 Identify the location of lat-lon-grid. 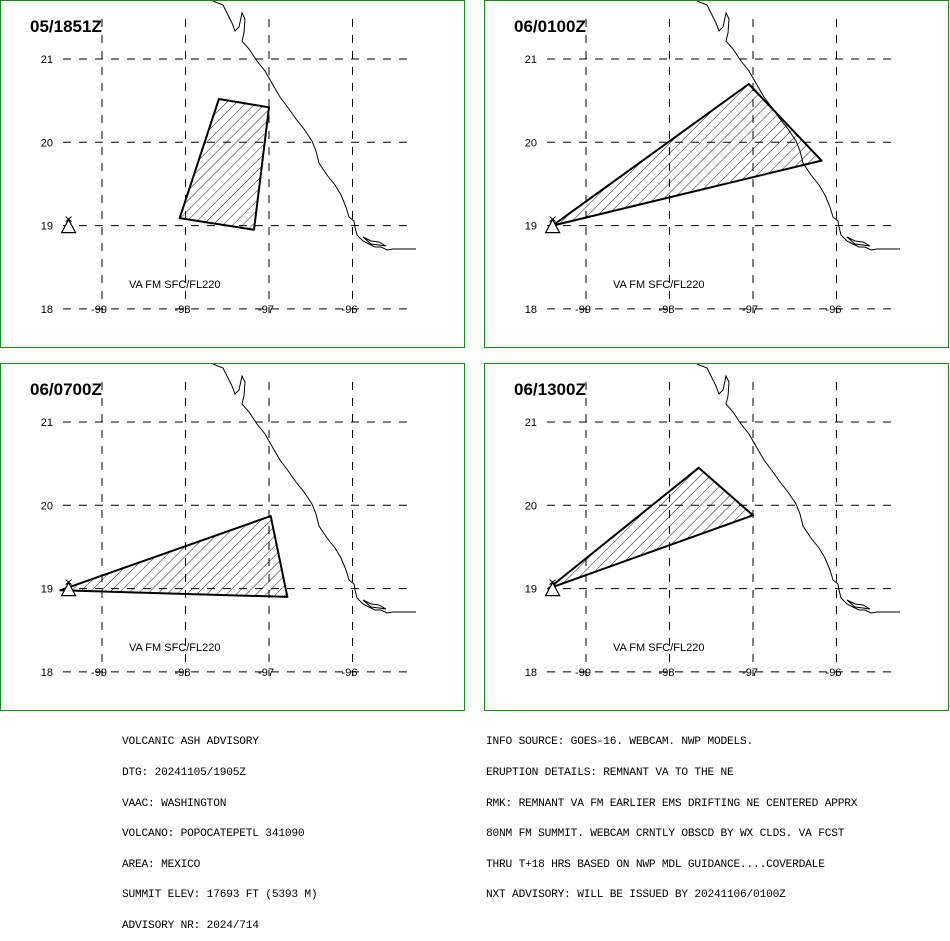
(722, 529).